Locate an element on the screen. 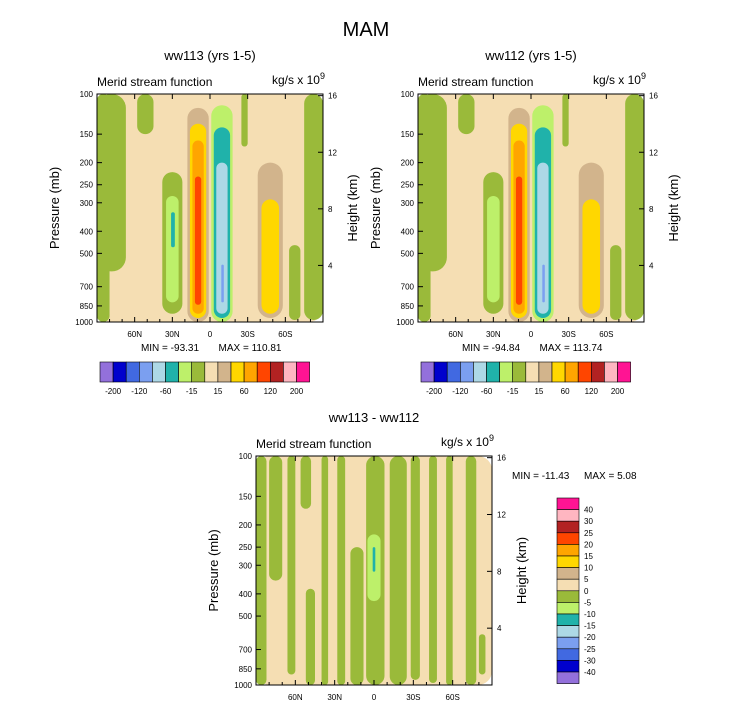 The width and height of the screenshot is (732, 707). colorbar-label: -5 is located at coordinates (588, 602).